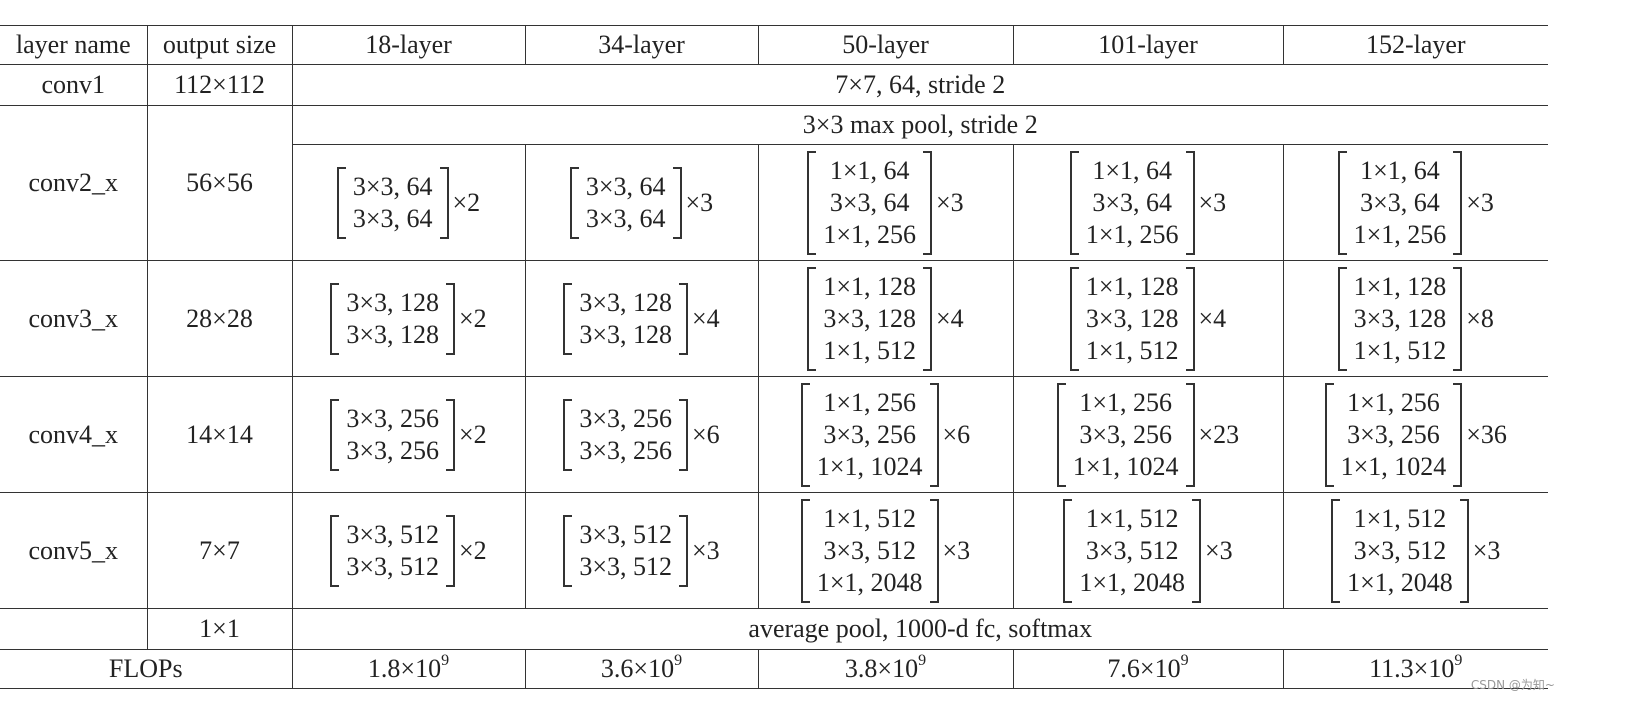 Image resolution: width=1625 pixels, height=725 pixels. Describe the element at coordinates (641, 45) in the screenshot. I see `header-34-layer: 34-layer` at that location.